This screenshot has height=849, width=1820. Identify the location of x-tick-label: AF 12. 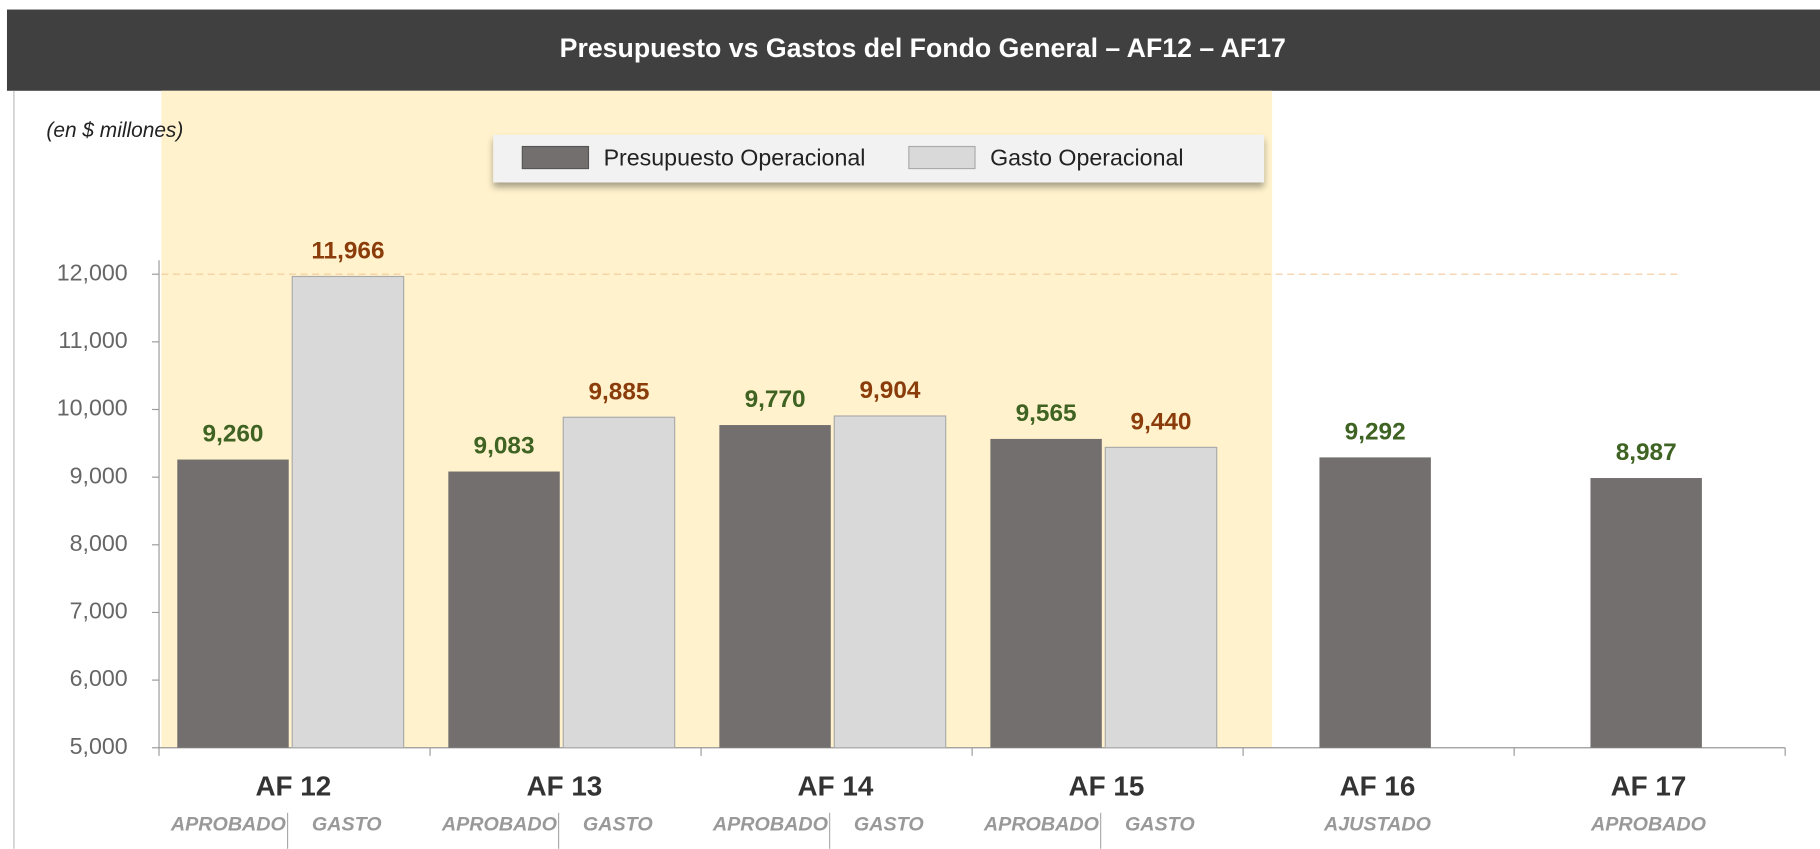
(293, 786).